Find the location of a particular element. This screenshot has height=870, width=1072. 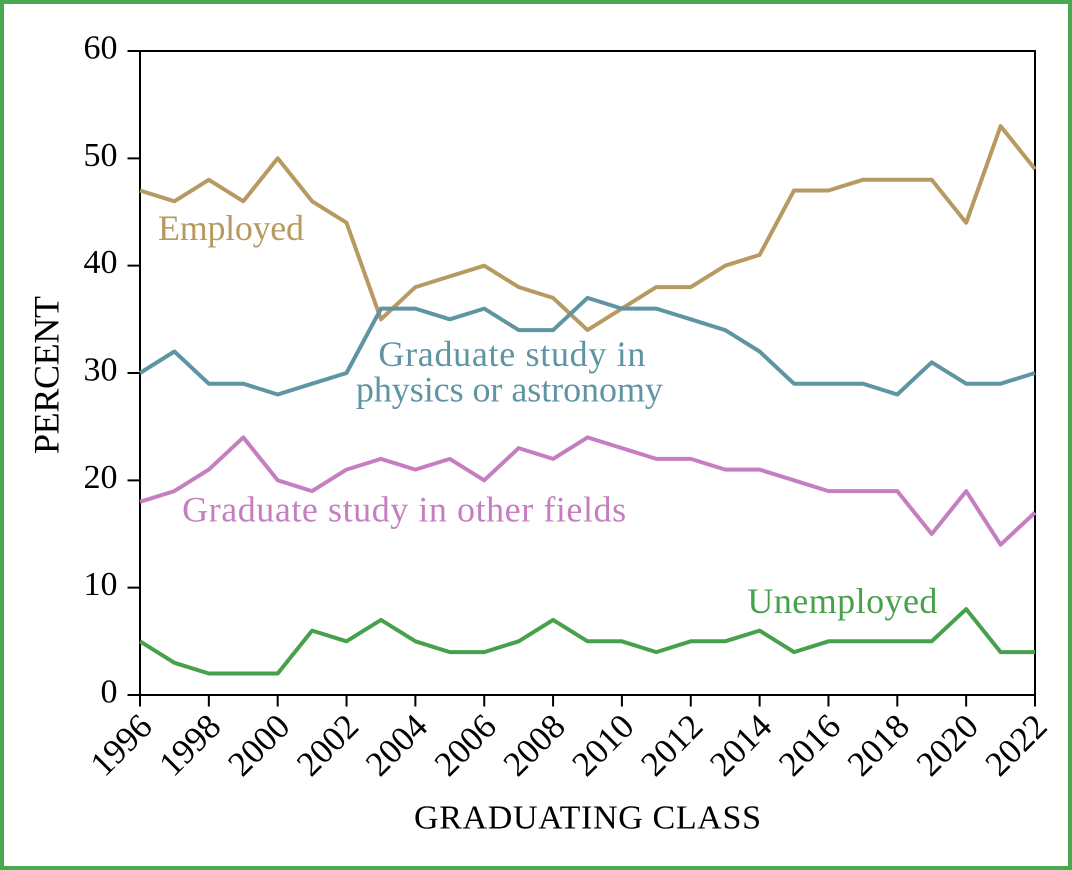

svg-text: Employed is located at coordinates (231, 228).